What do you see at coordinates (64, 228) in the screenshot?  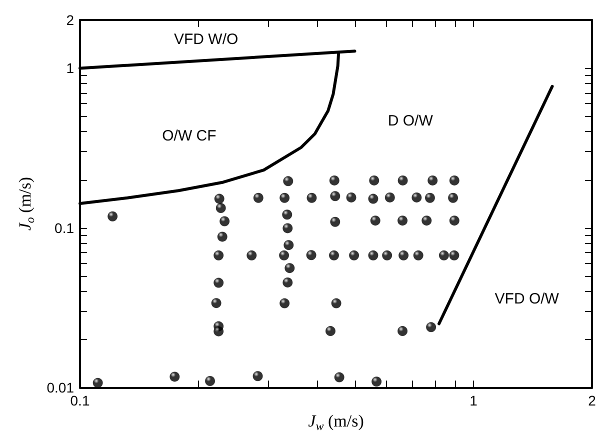 I see `y-tick-label: 0.1` at bounding box center [64, 228].